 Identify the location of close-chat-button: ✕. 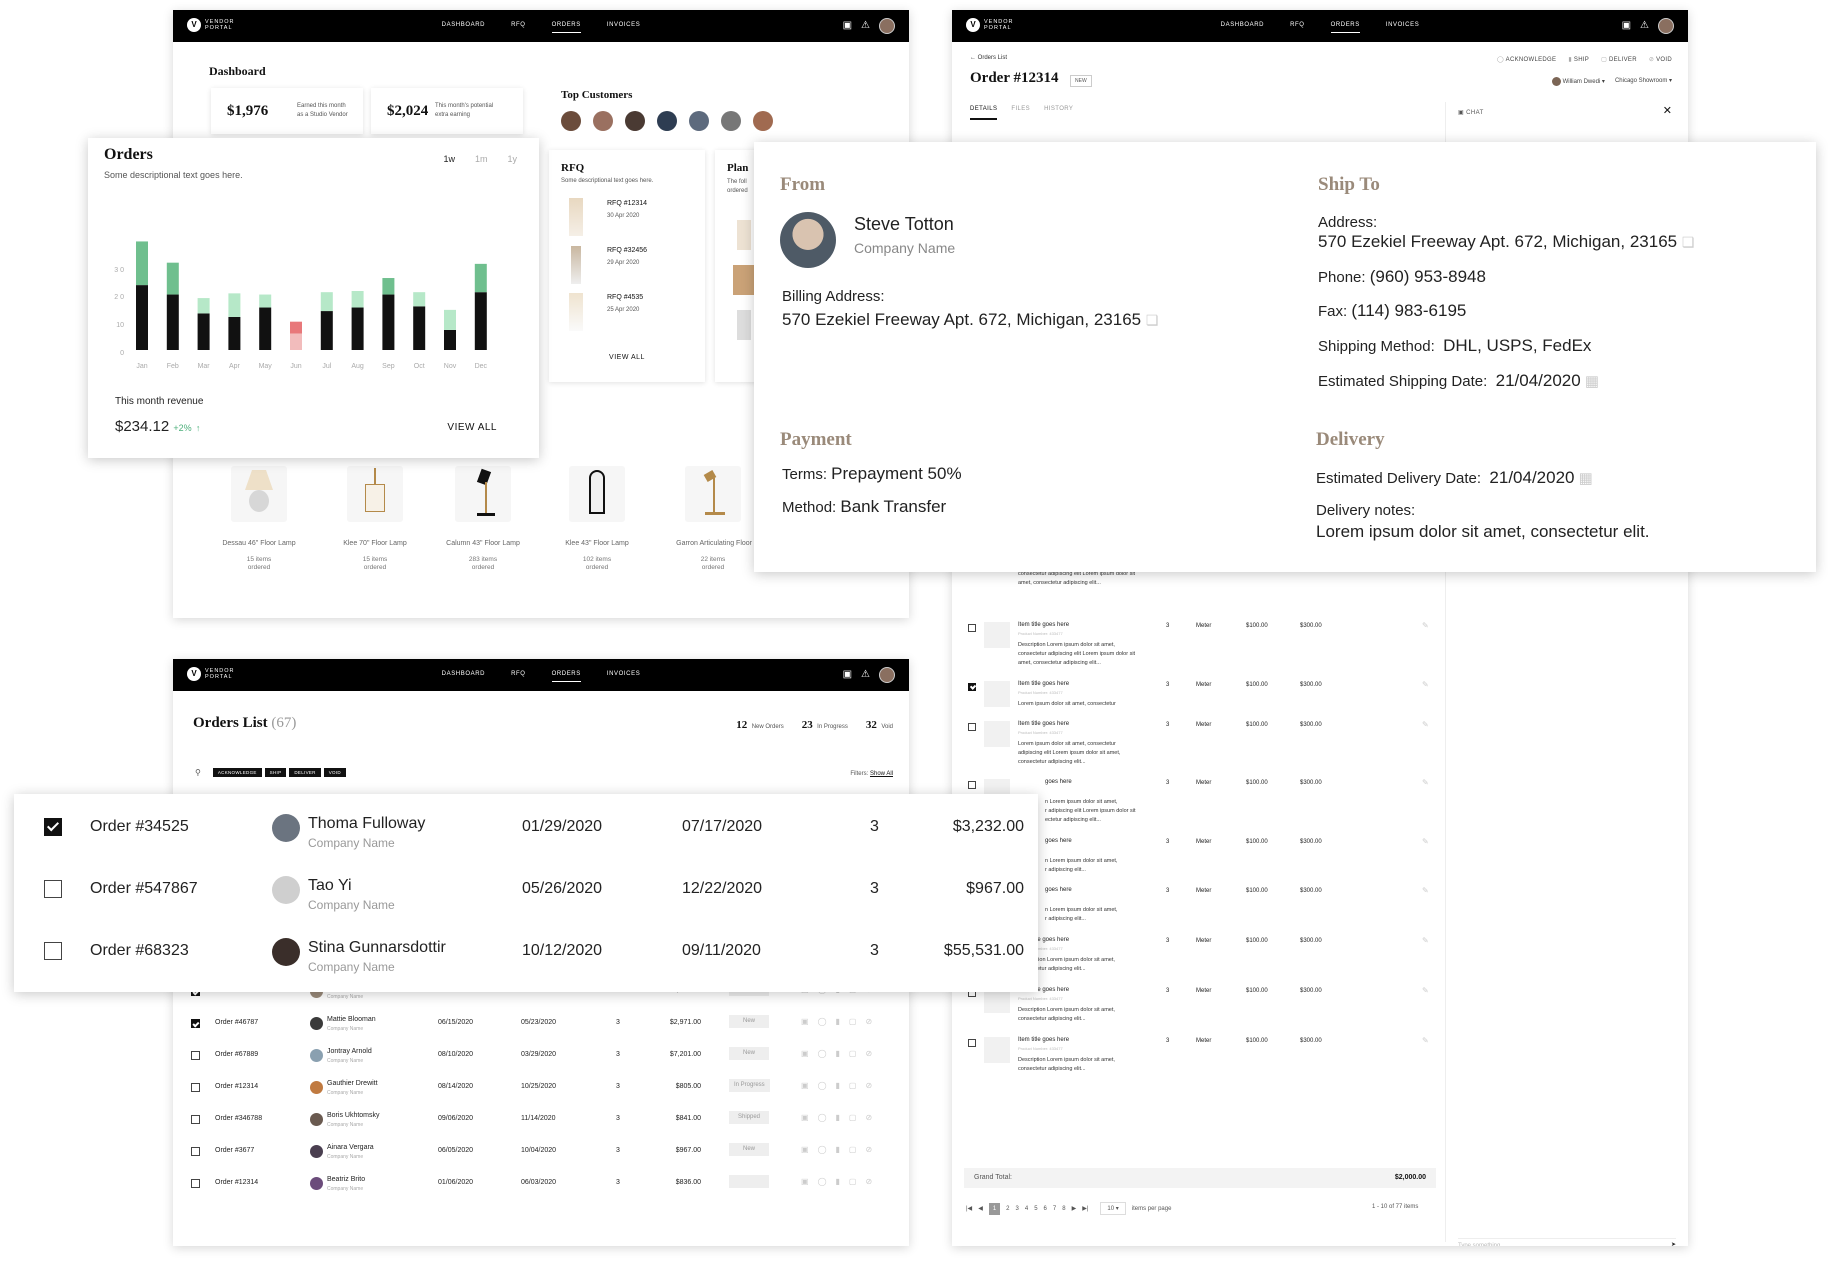
(1667, 110).